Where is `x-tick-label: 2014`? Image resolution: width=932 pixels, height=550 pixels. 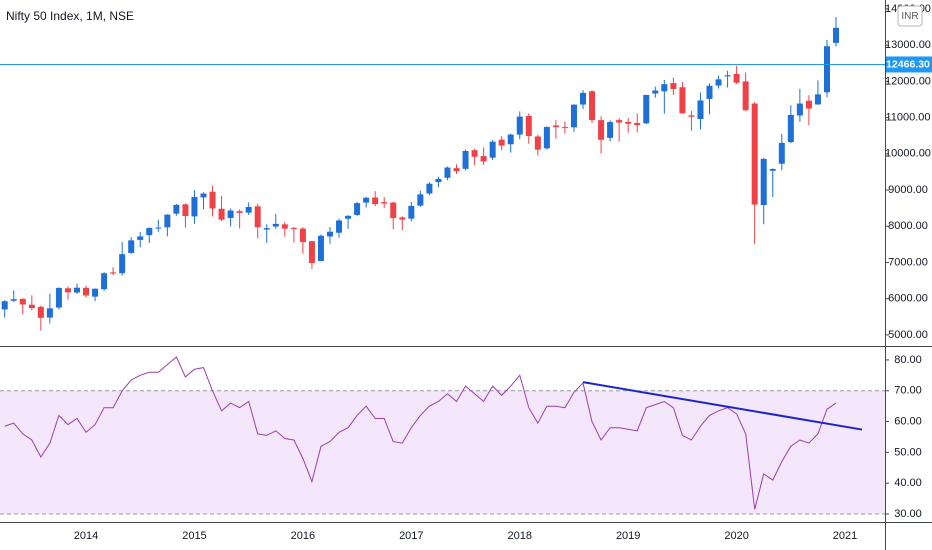 x-tick-label: 2014 is located at coordinates (86, 536).